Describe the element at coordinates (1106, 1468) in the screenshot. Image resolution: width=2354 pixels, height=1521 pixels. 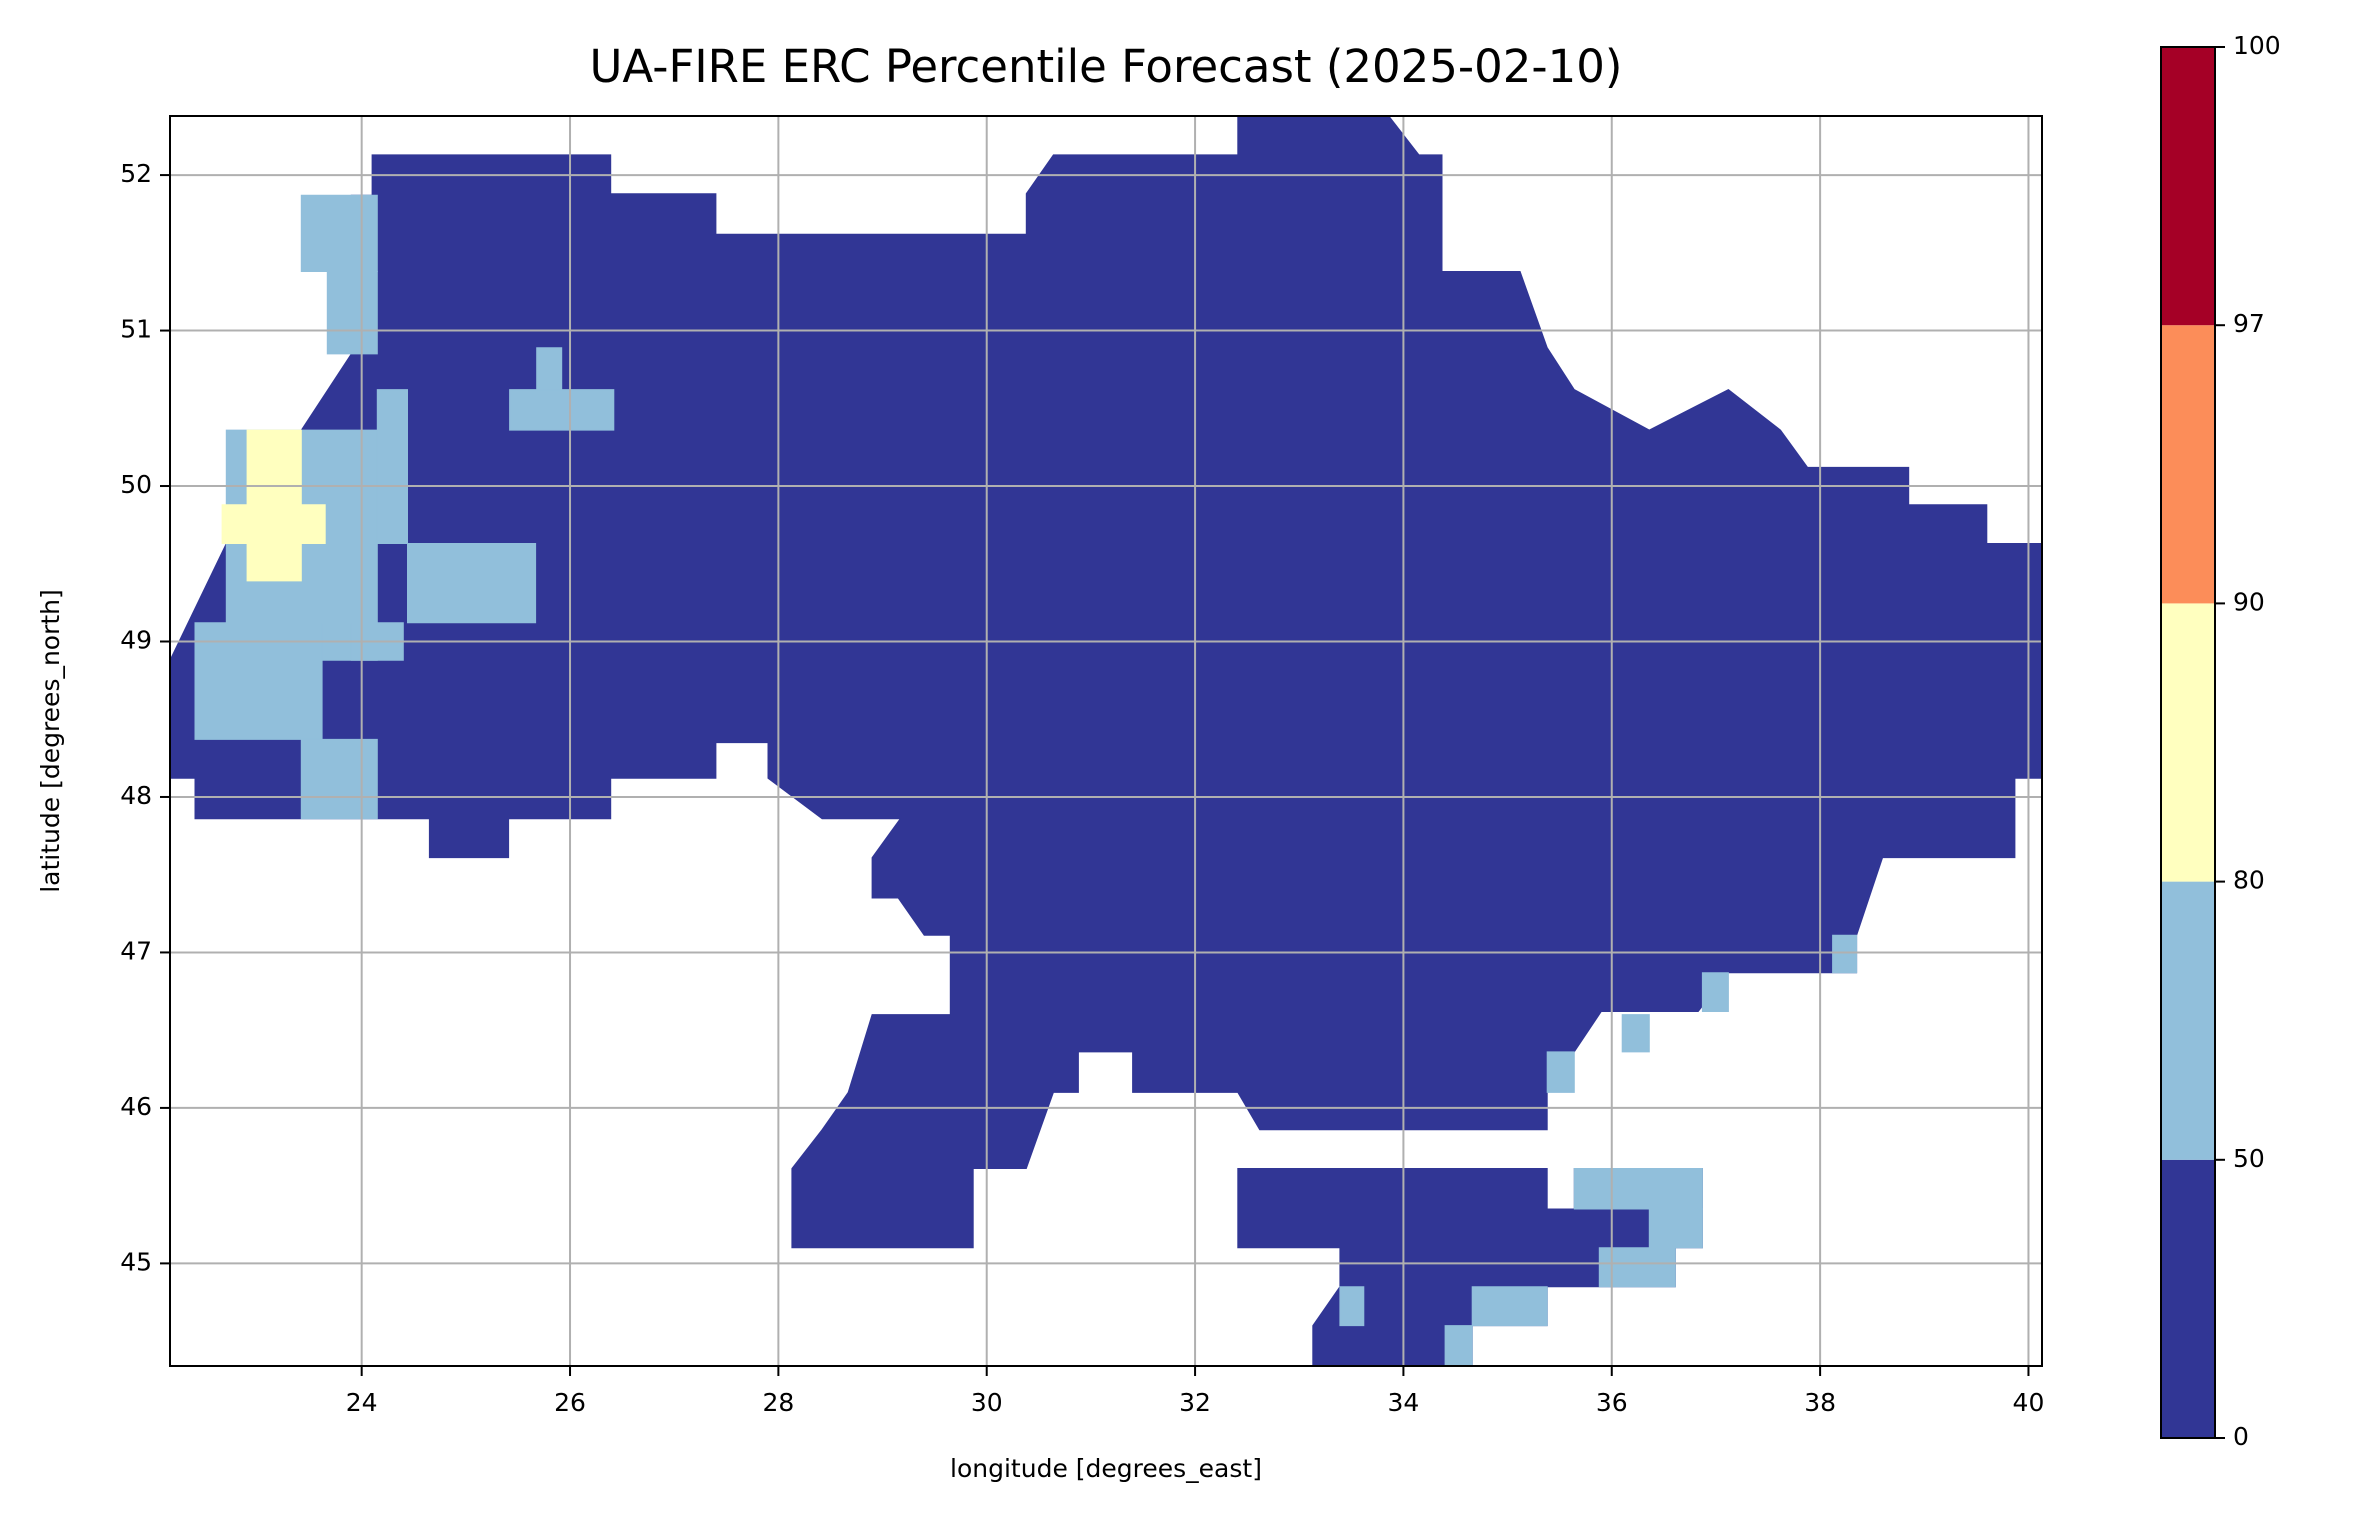
I see `x-axis-label: longitude [degrees_east]` at that location.